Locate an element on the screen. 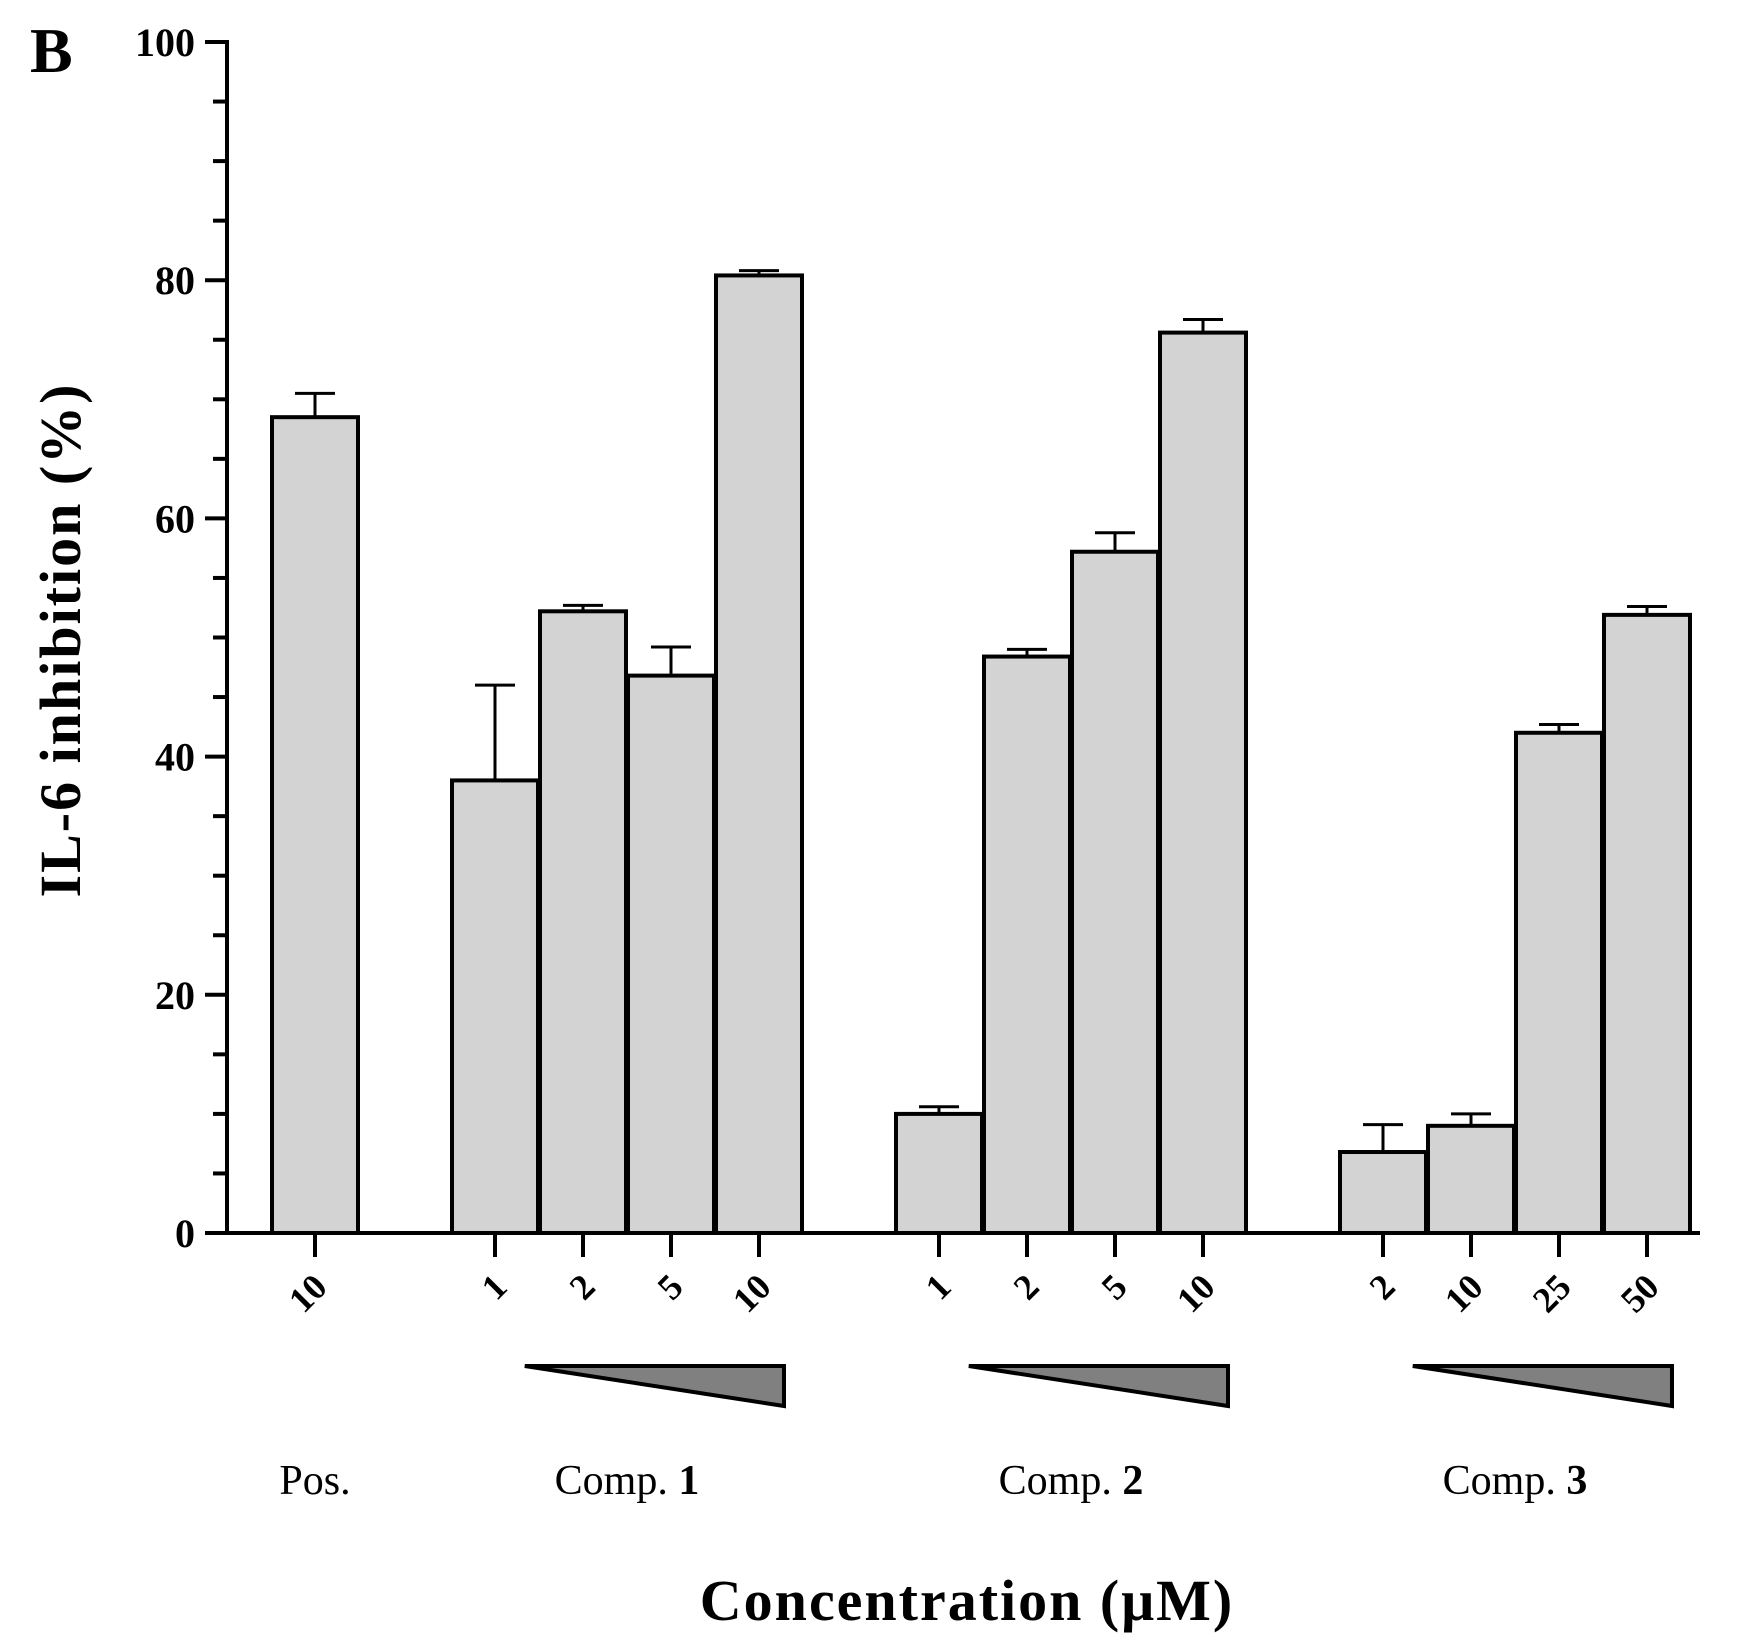 The height and width of the screenshot is (1644, 1760). y-tick-label: 0 is located at coordinates (185, 1233).